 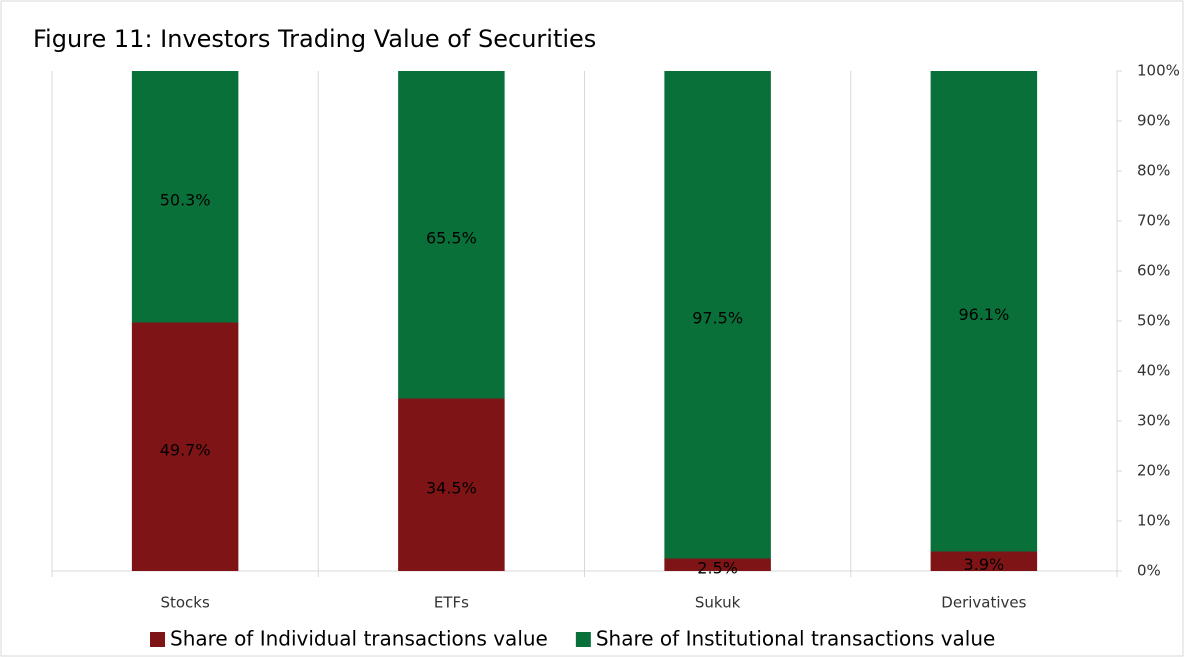 I want to click on data-label: 3.9%, so click(x=984, y=564).